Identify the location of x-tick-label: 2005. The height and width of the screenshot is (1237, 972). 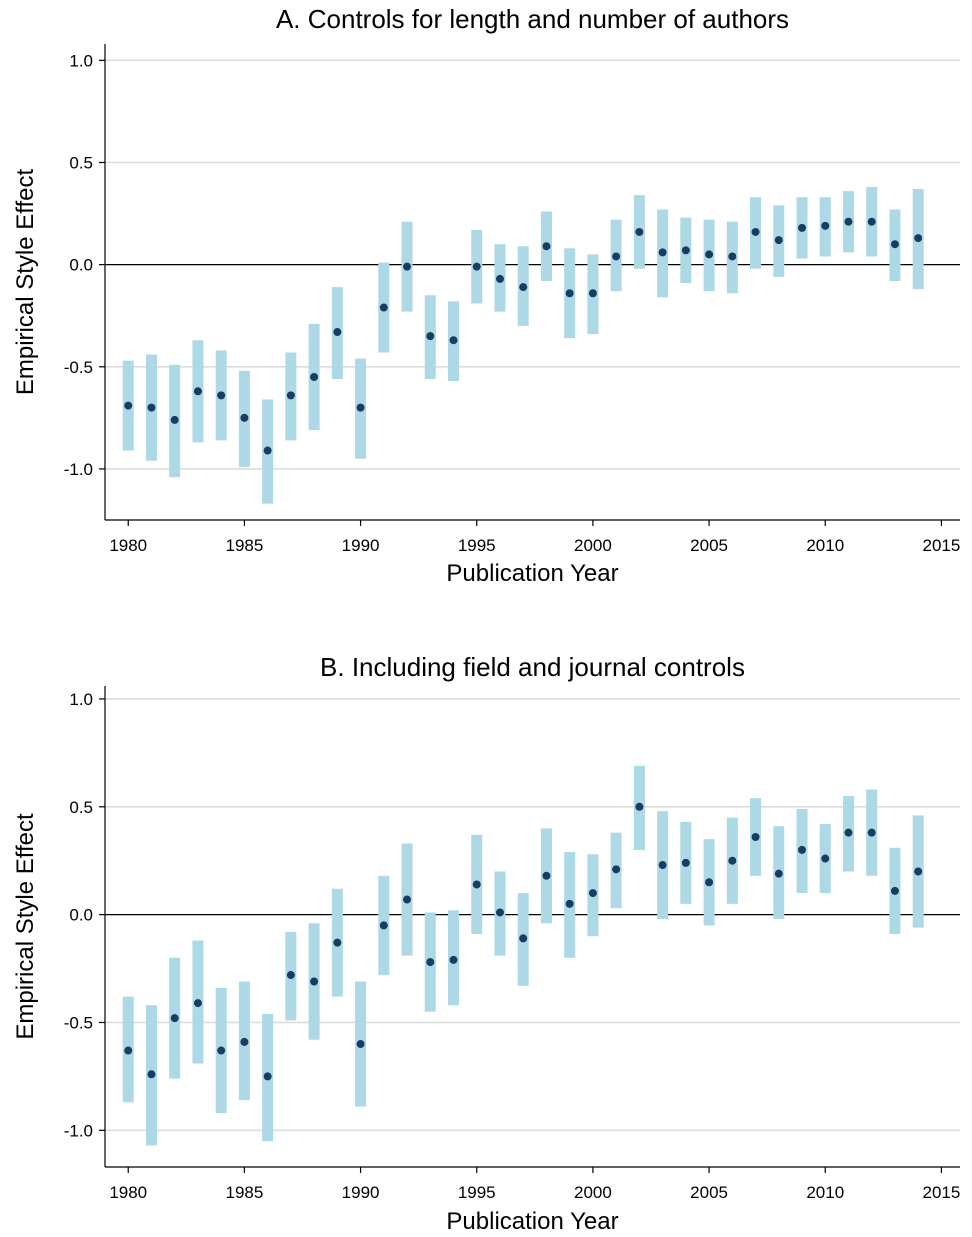
(709, 1192).